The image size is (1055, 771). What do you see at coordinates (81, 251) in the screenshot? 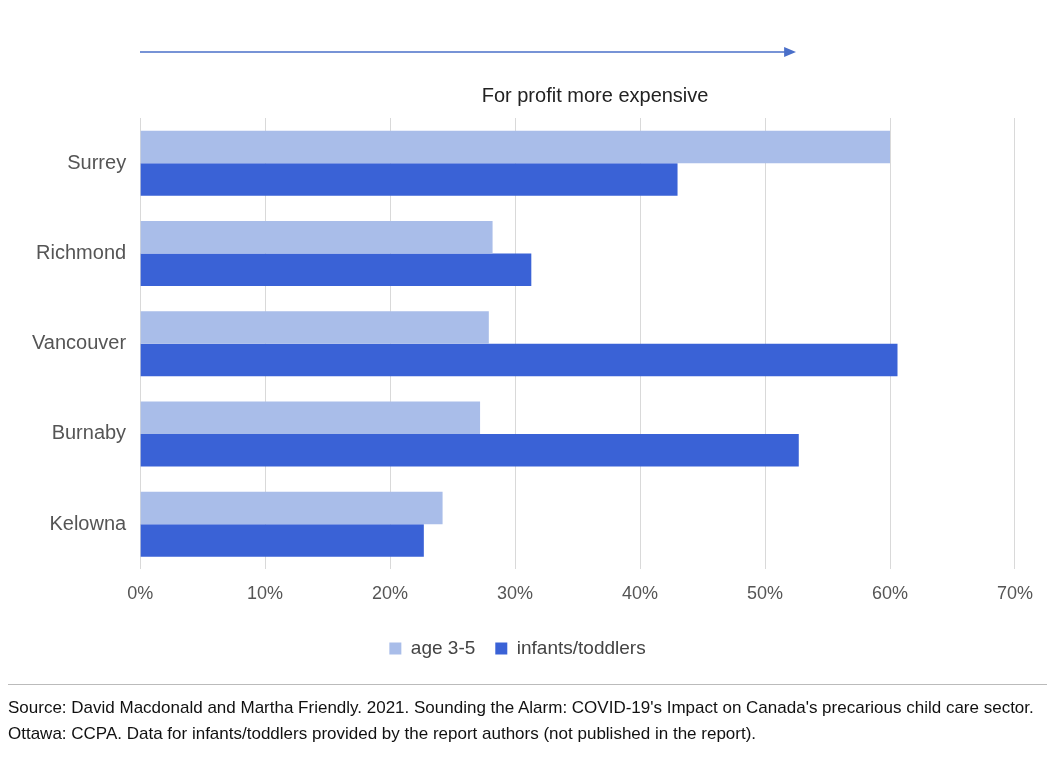
I see `y-tick-label: Richmond` at bounding box center [81, 251].